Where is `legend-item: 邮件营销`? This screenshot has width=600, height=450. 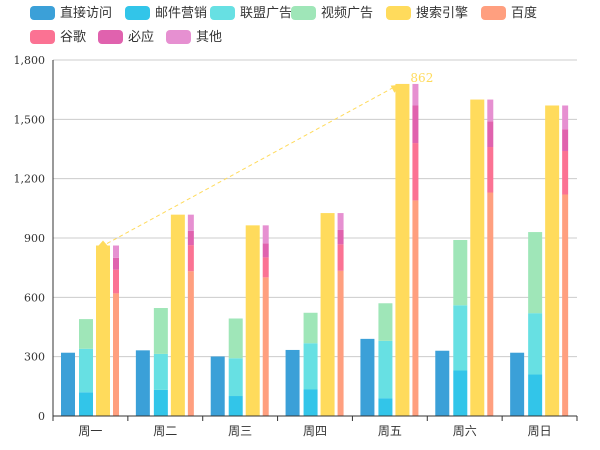 legend-item: 邮件营销 is located at coordinates (166, 13).